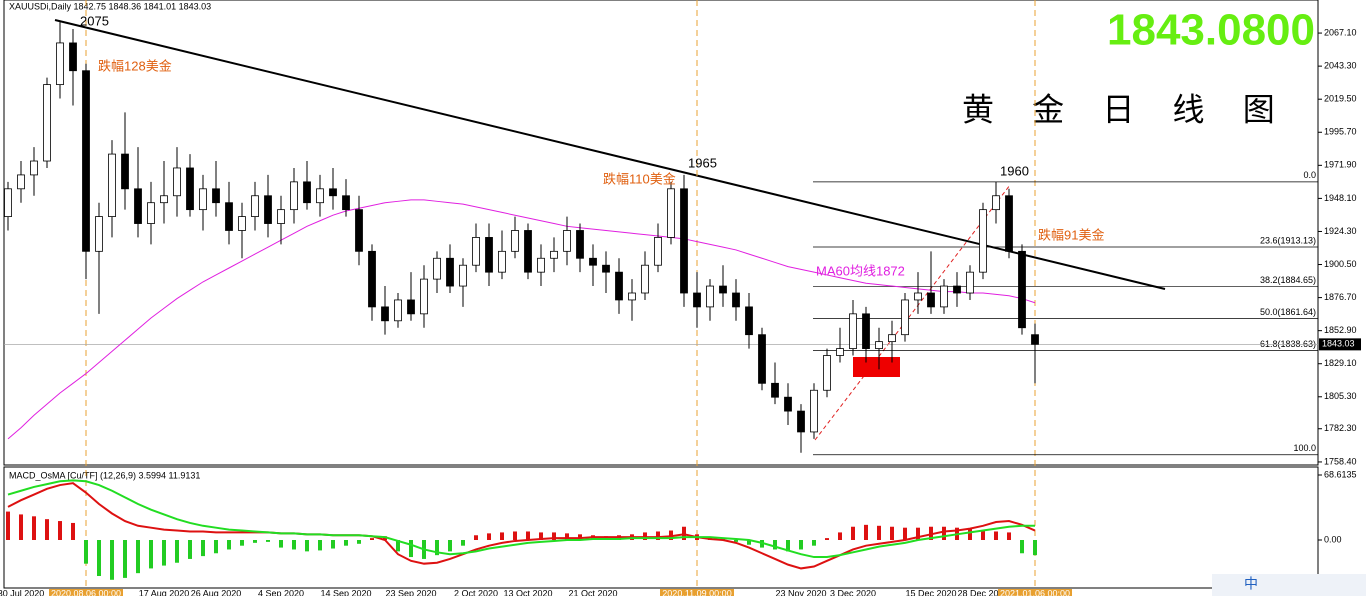  What do you see at coordinates (1288, 280) in the screenshot?
I see `fib-label: 38.2(1884.65)` at bounding box center [1288, 280].